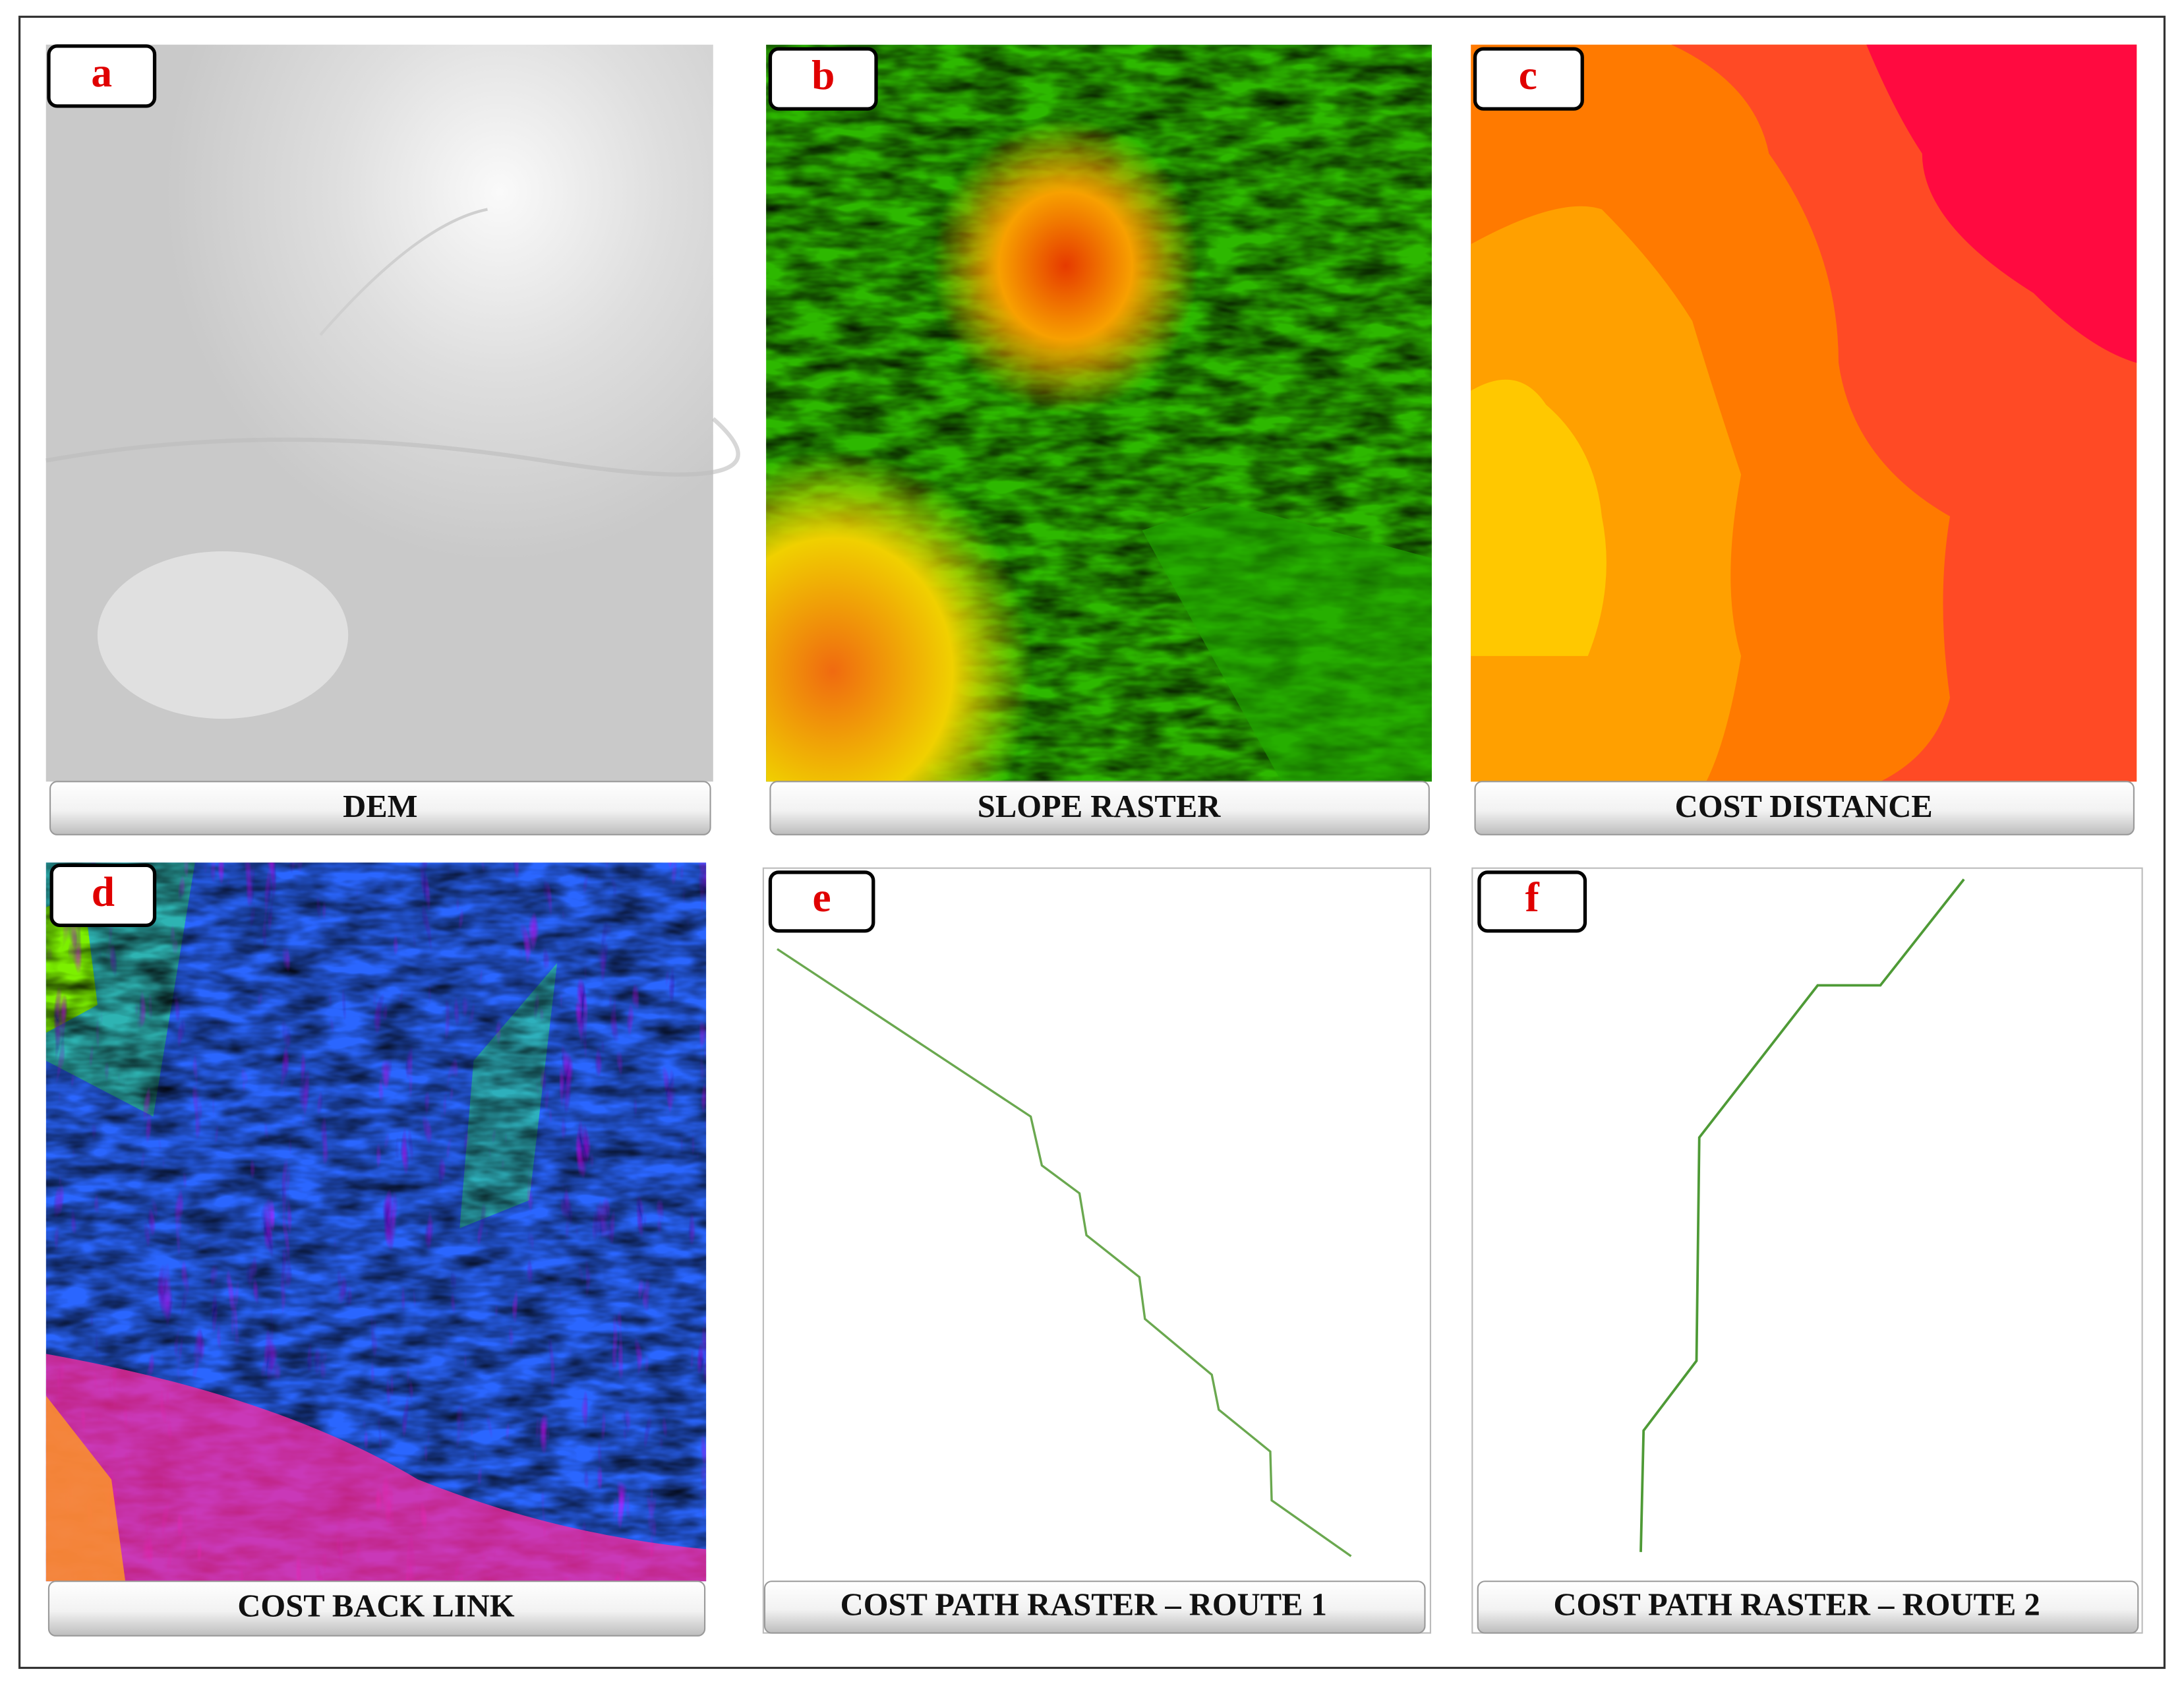 This screenshot has height=1686, width=2184. Describe the element at coordinates (1099, 439) in the screenshot. I see `panel-b: b SLOPE RASTER` at that location.